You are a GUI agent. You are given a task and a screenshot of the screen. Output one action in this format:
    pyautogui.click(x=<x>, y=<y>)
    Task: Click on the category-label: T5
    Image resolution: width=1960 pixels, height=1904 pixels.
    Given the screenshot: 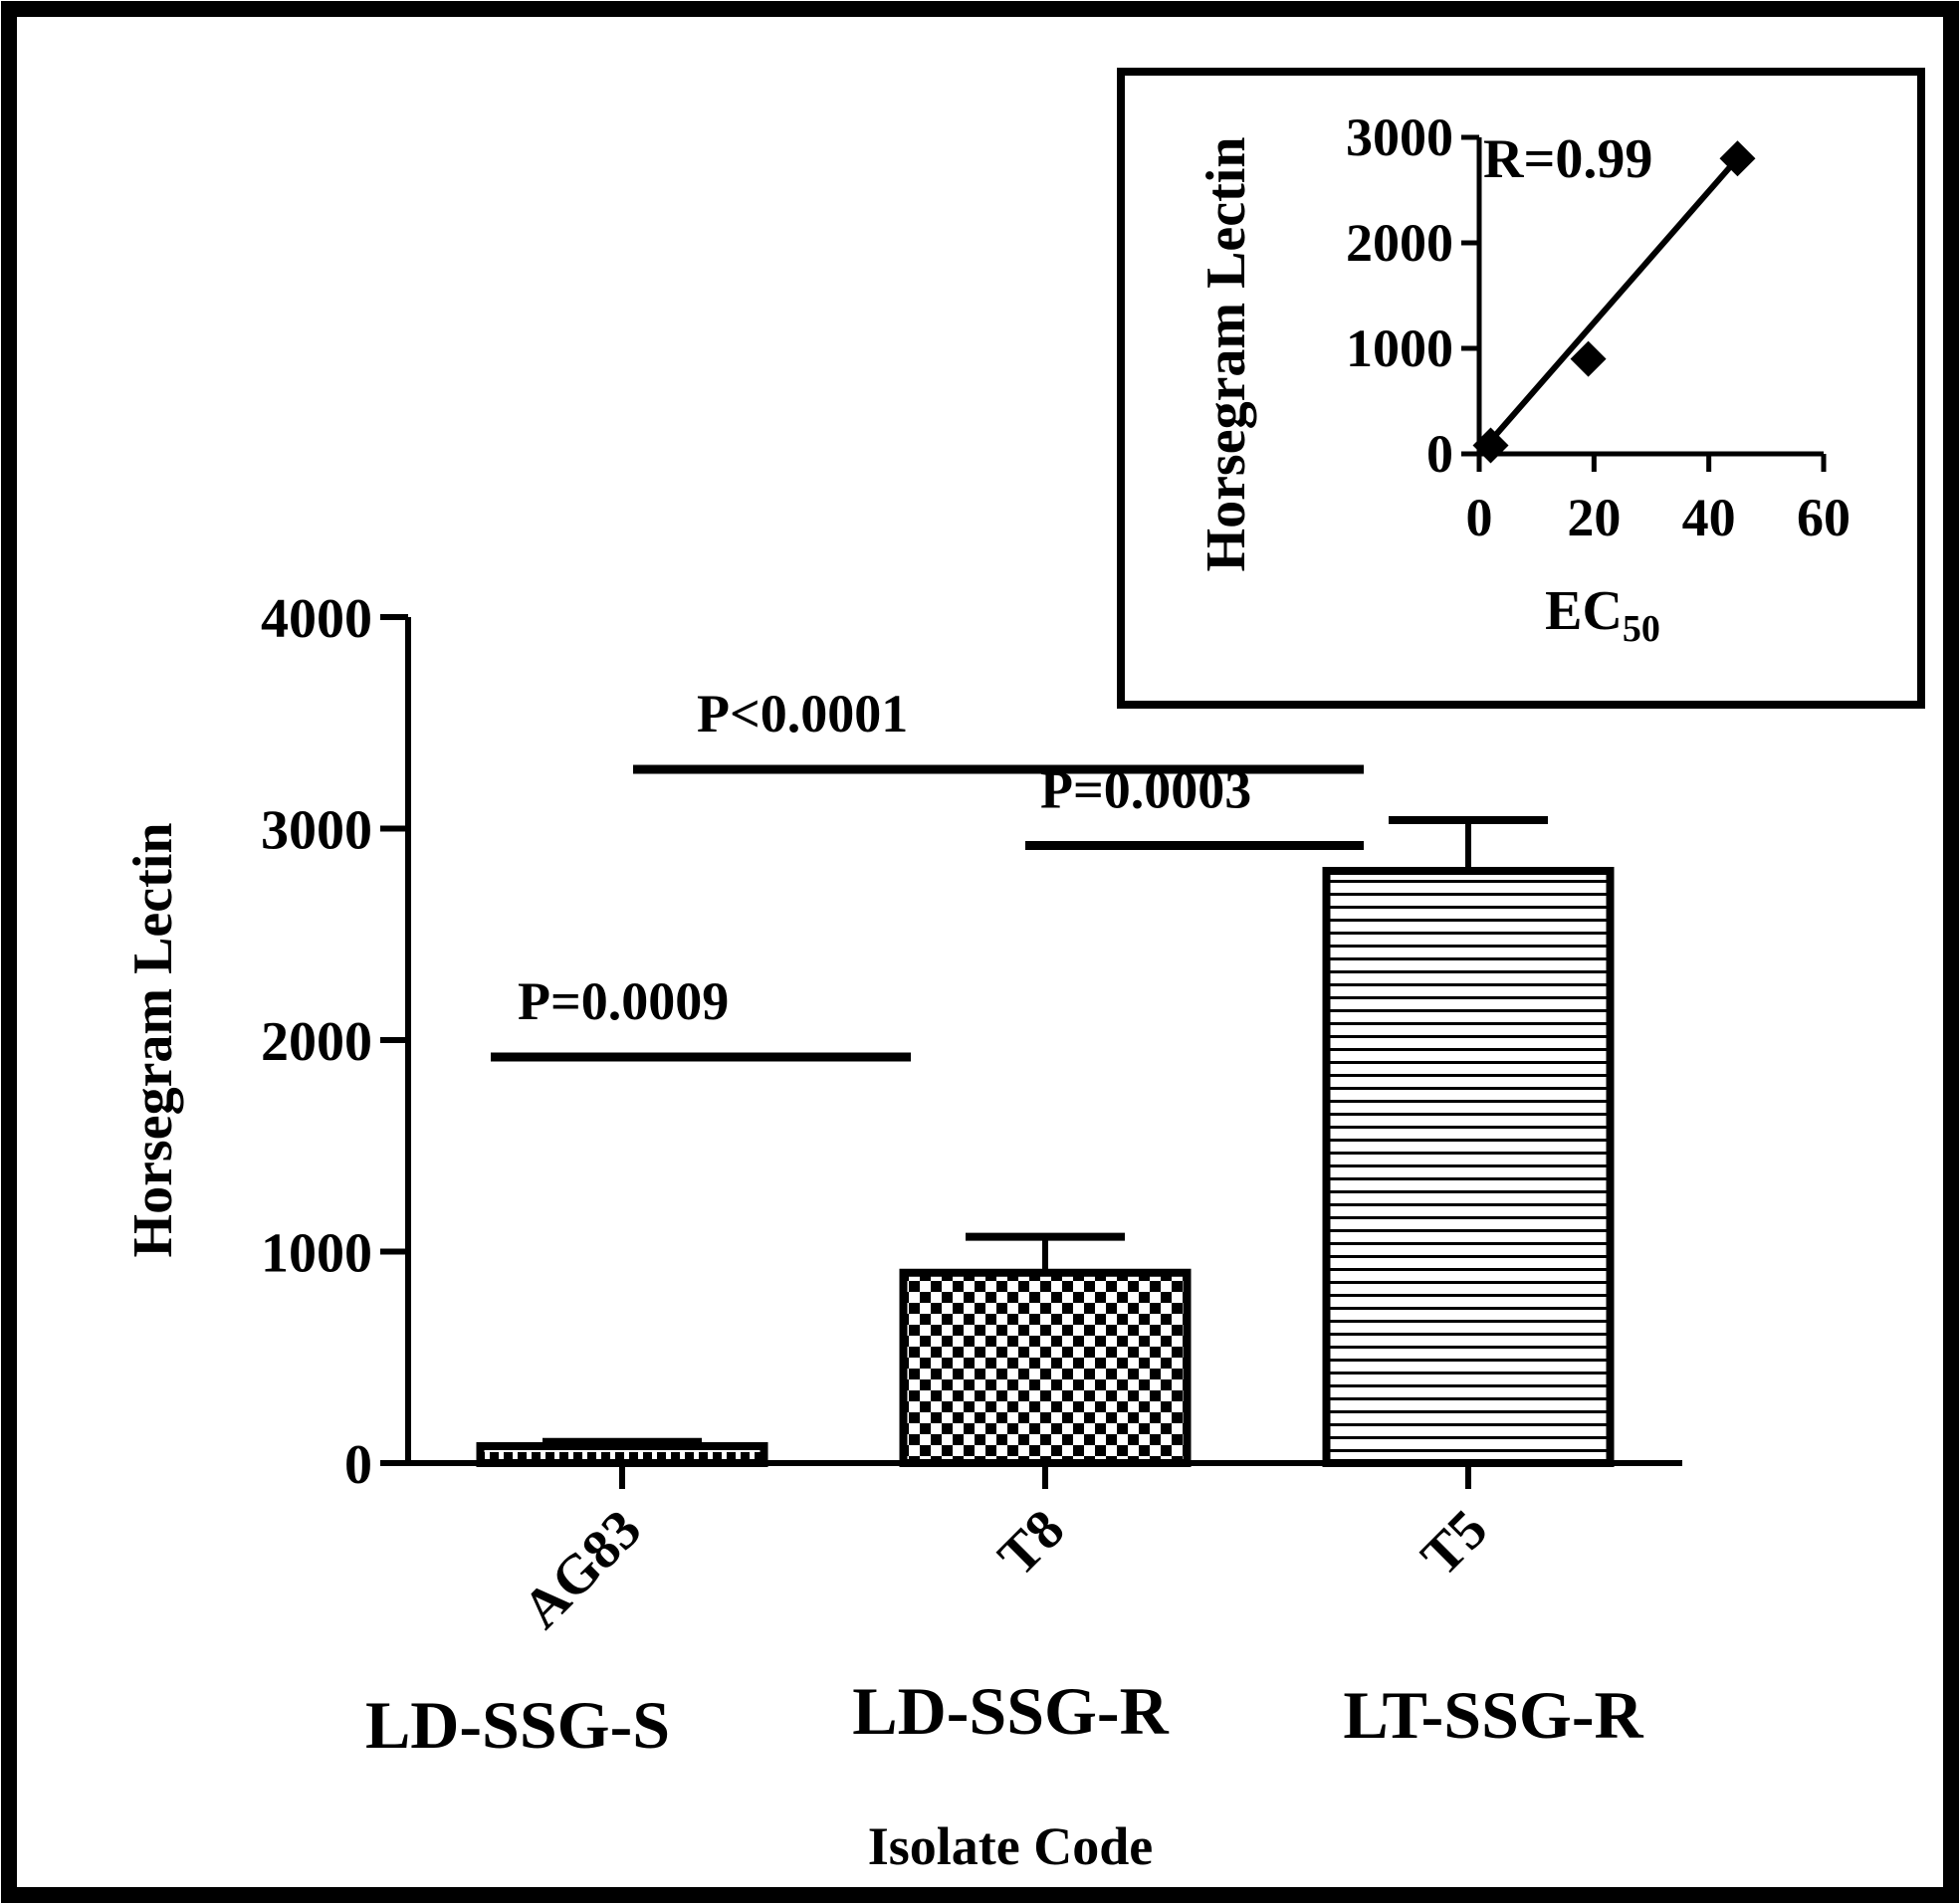 What is the action you would take?
    pyautogui.click(x=1455, y=1542)
    